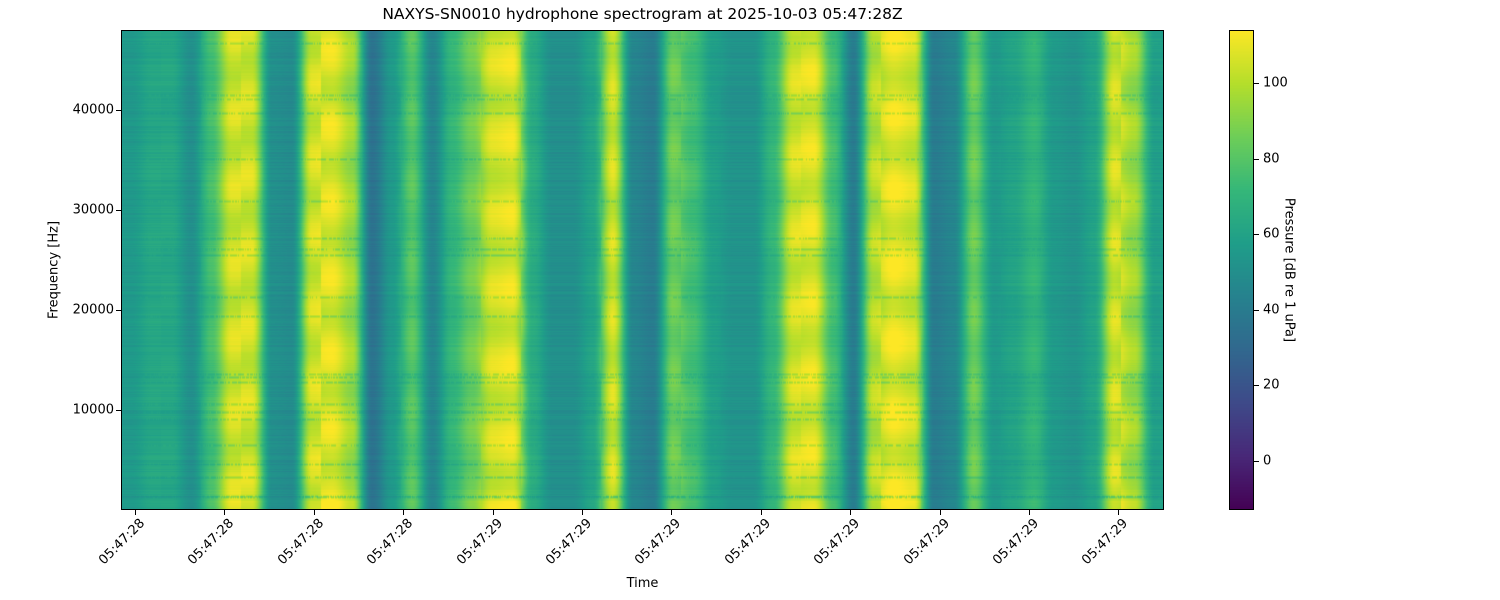 Image resolution: width=1500 pixels, height=600 pixels. Describe the element at coordinates (1289, 270) in the screenshot. I see `colorbar-label: Pressure [dB re 1 uPa]` at that location.